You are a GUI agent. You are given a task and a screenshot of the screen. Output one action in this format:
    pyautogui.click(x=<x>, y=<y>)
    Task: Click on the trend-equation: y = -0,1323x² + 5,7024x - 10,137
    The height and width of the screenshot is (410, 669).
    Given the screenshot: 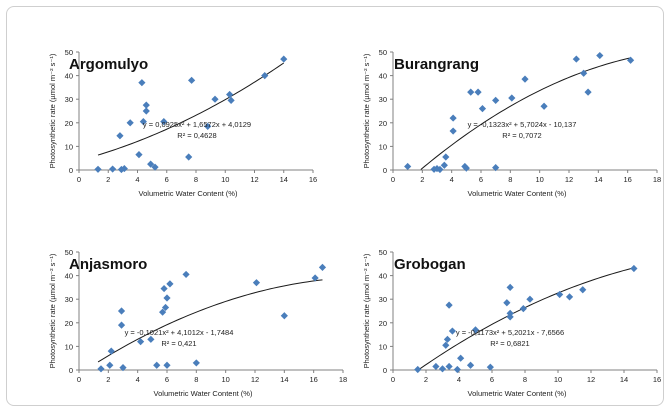 What is the action you would take?
    pyautogui.click(x=522, y=124)
    